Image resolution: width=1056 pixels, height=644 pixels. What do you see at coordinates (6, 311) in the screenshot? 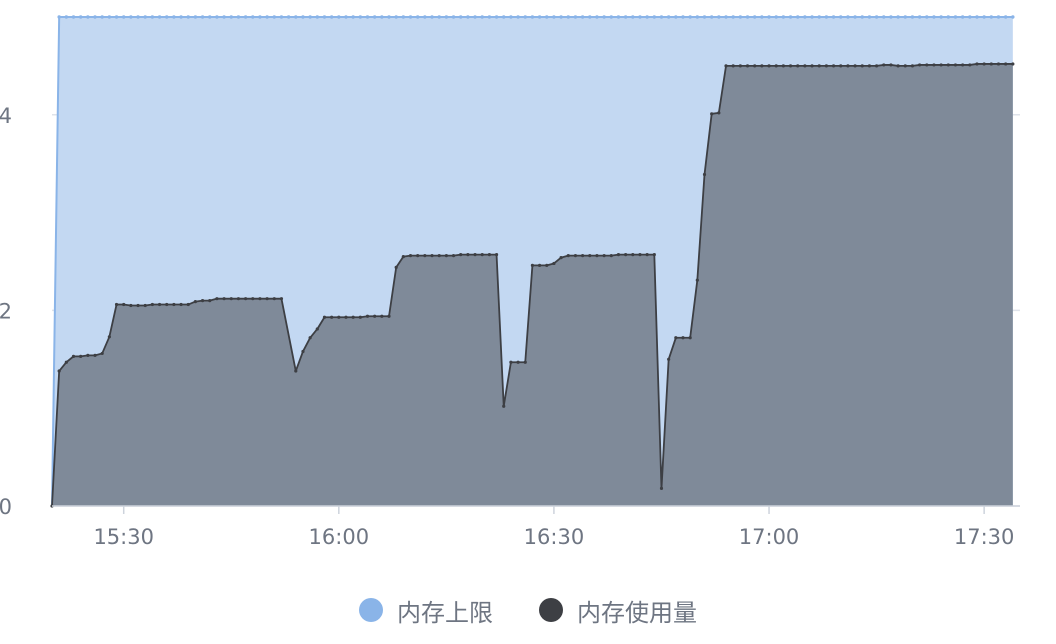
I see `y-tick-label: 2` at bounding box center [6, 311].